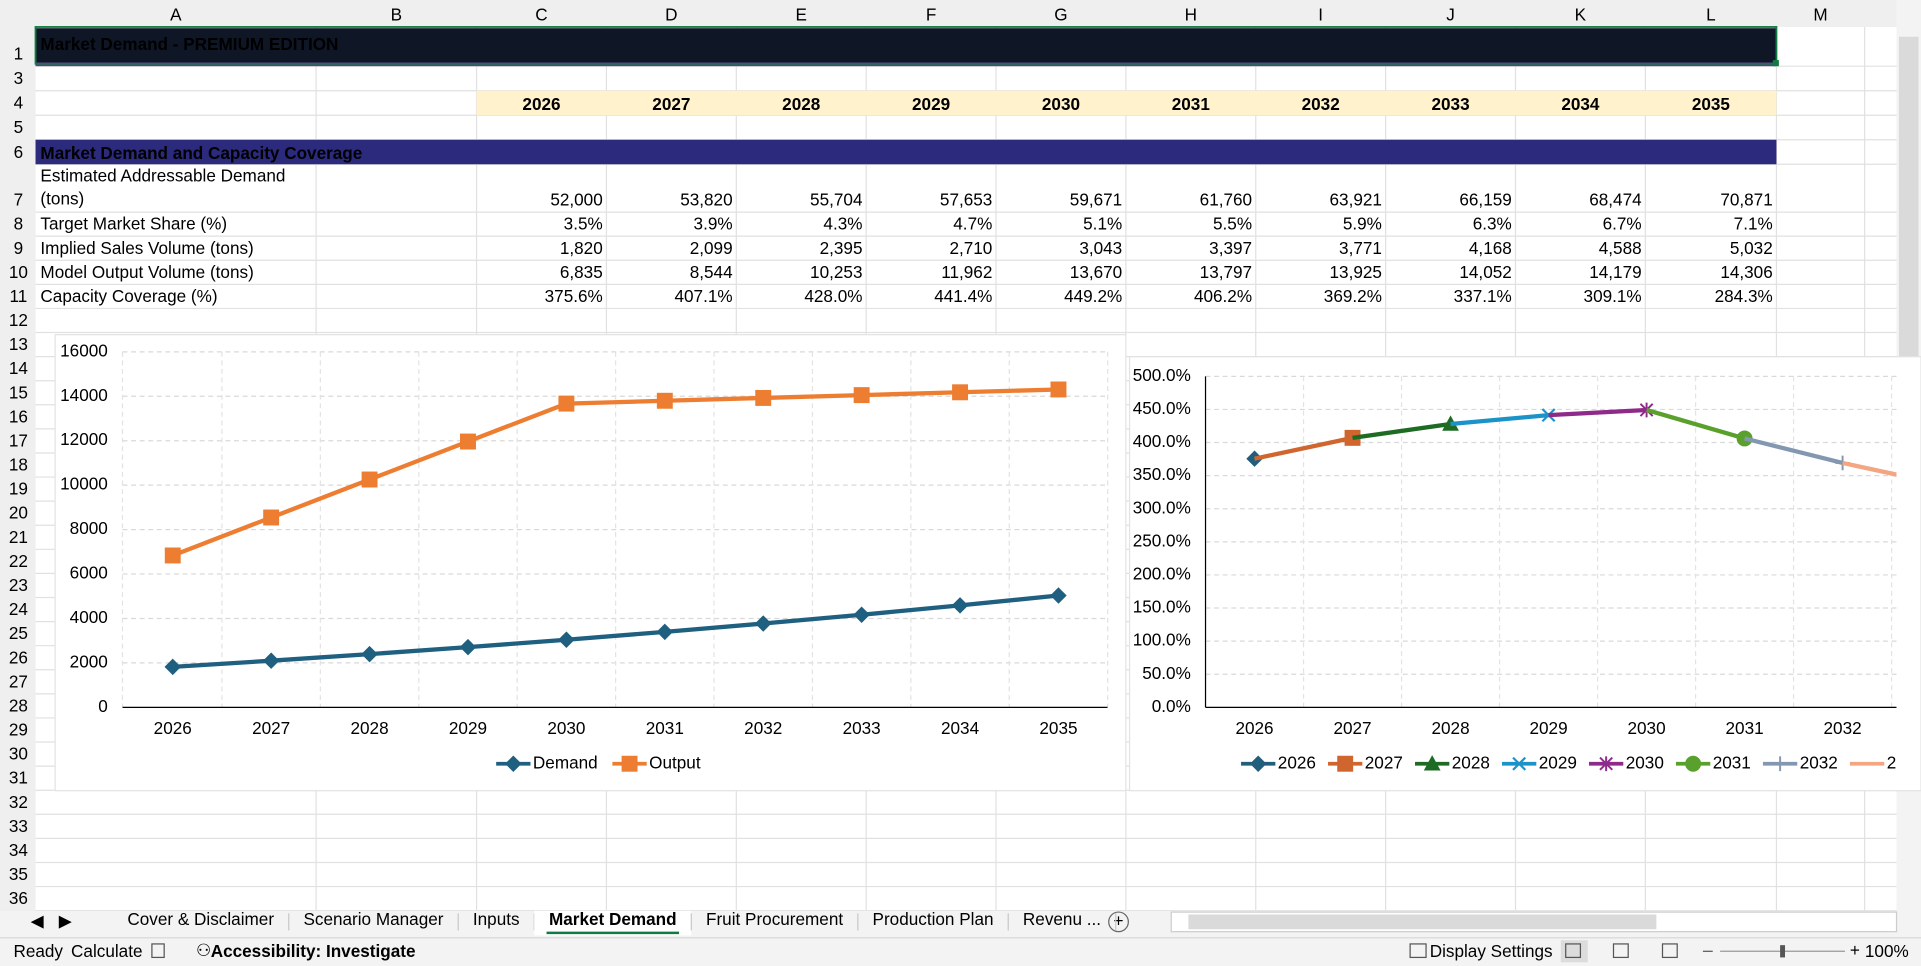 Image resolution: width=1921 pixels, height=966 pixels. What do you see at coordinates (1223, 296) in the screenshot?
I see `cell-value: 406.2%` at bounding box center [1223, 296].